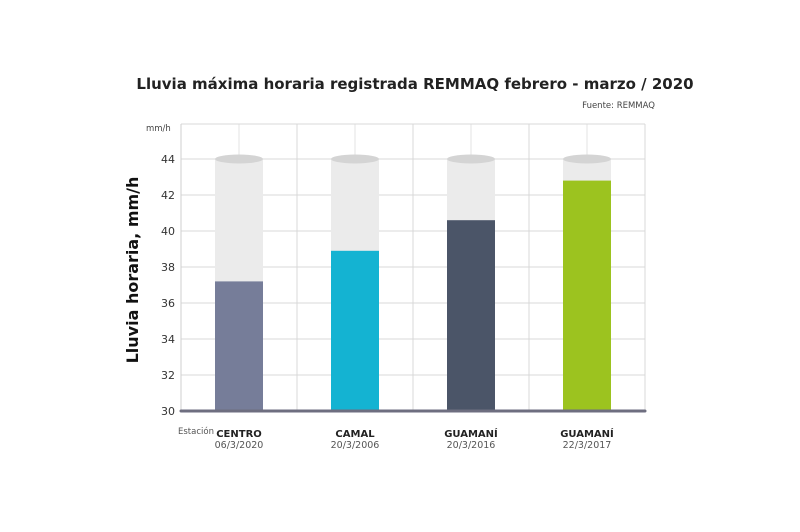  Describe the element at coordinates (168, 267) in the screenshot. I see `y-tick-label: 38` at that location.